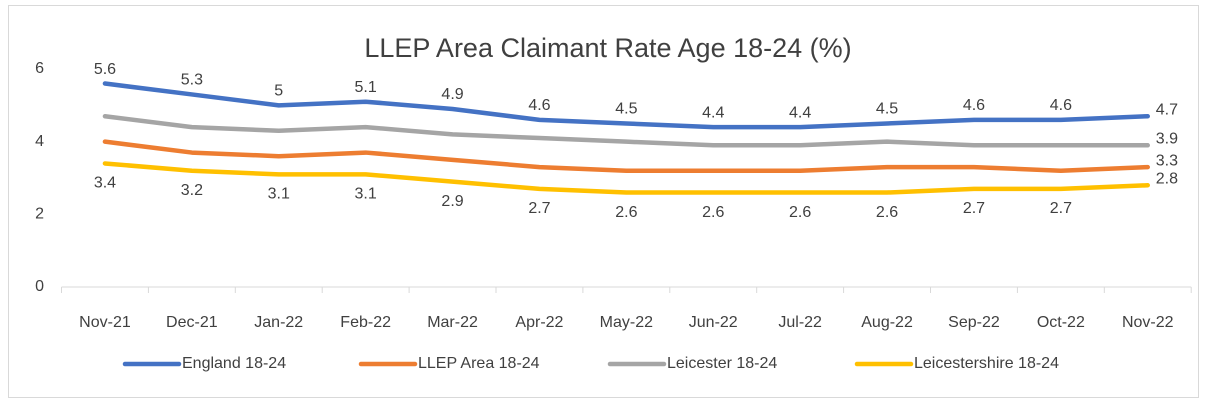 The height and width of the screenshot is (408, 1208). What do you see at coordinates (278, 322) in the screenshot?
I see `x-tick-label: Jan-22` at bounding box center [278, 322].